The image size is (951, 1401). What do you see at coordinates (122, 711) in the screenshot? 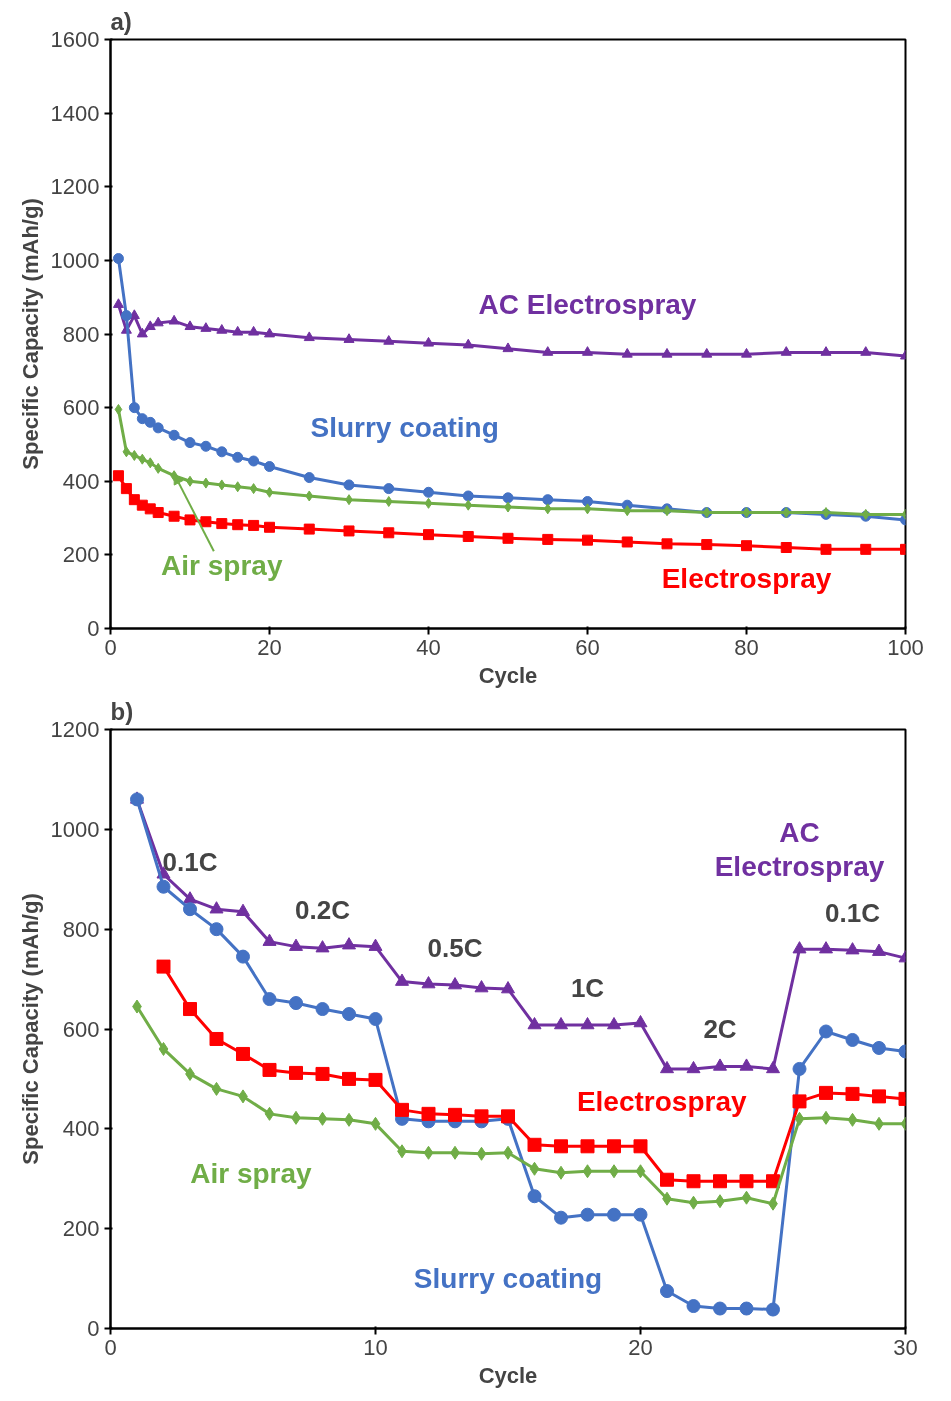
I see `chart-title: b)` at bounding box center [122, 711].